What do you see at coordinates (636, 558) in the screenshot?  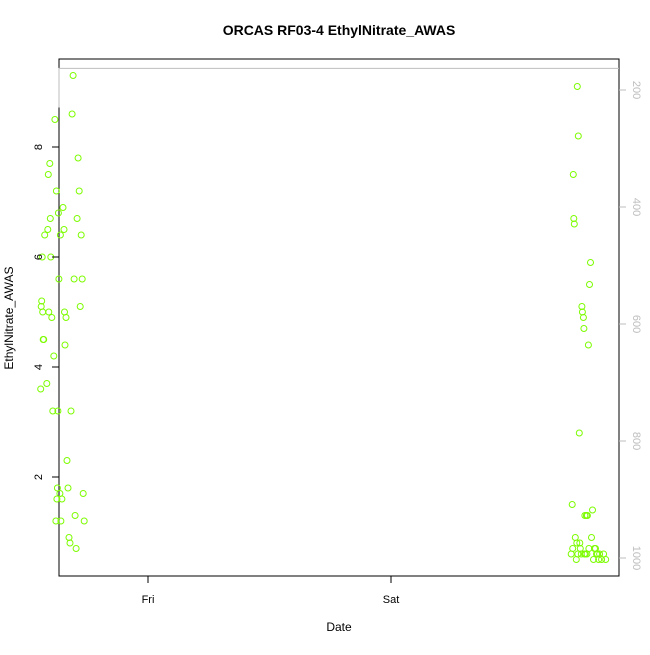 I see `y2-tick-label: 1000` at bounding box center [636, 558].